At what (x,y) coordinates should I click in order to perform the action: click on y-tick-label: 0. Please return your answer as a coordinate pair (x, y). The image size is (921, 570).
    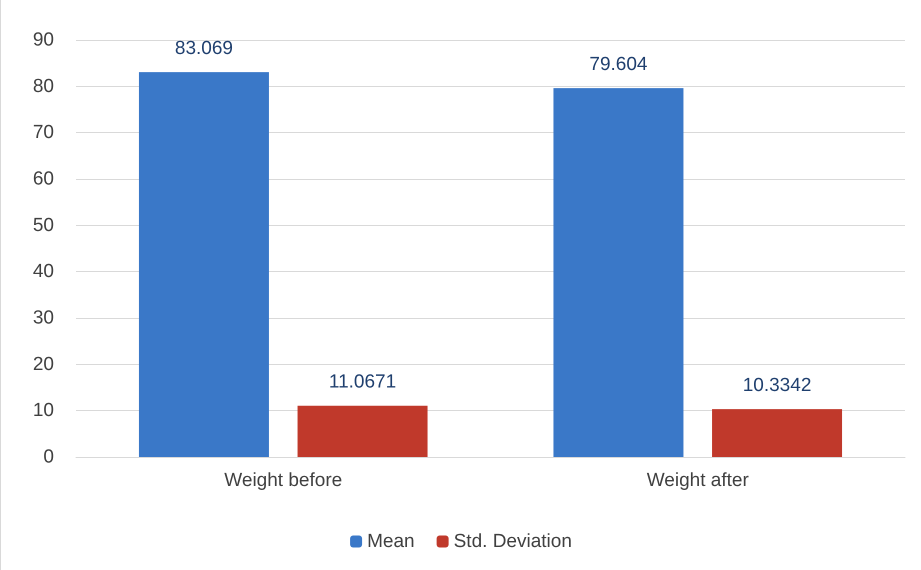
    Looking at the image, I should click on (48, 457).